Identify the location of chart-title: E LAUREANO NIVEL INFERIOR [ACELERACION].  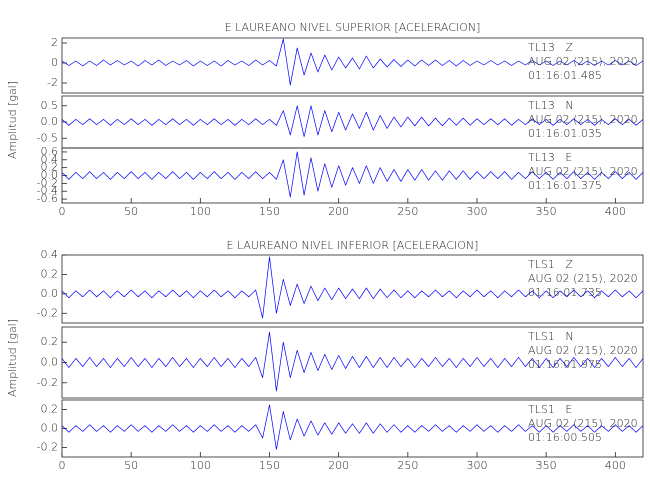
(353, 245).